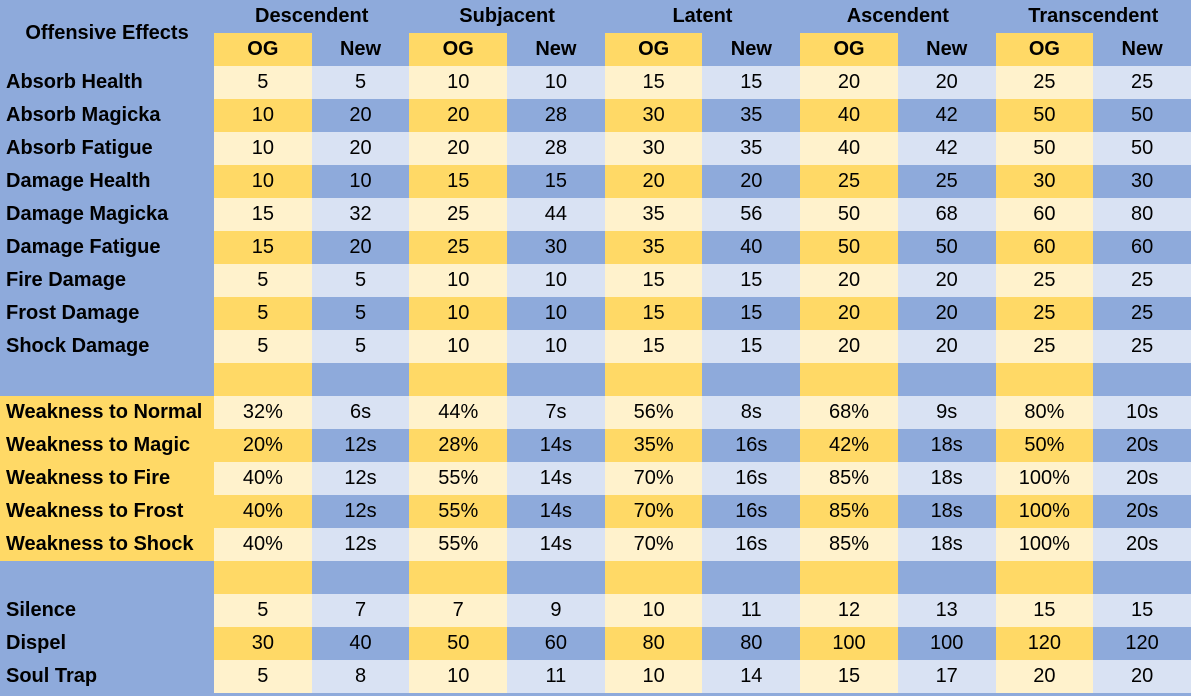  I want to click on row-label: Shock Damage, so click(107, 346).